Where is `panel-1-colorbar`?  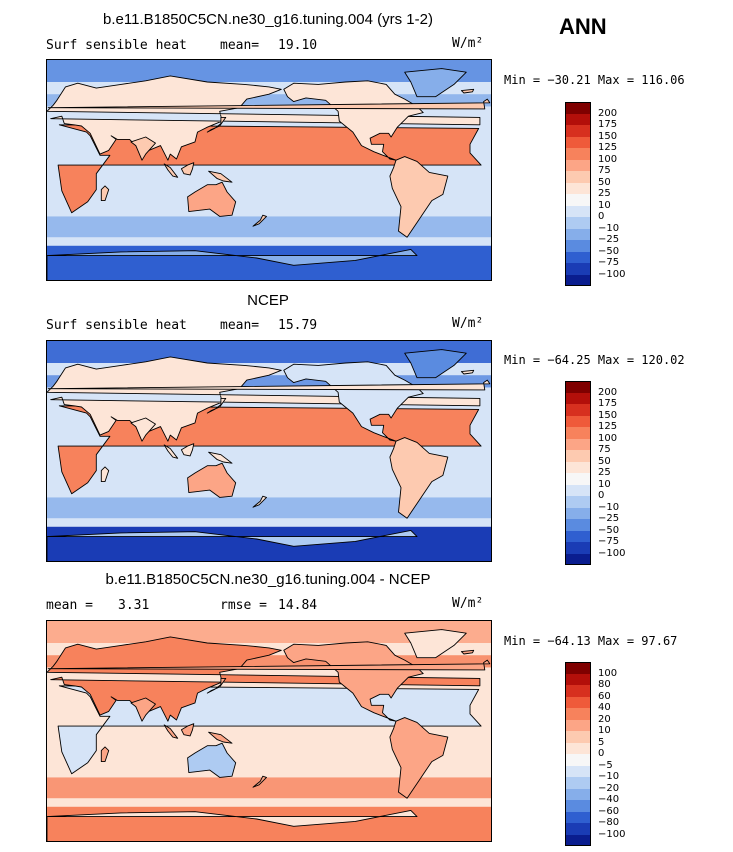
panel-1-colorbar is located at coordinates (578, 194).